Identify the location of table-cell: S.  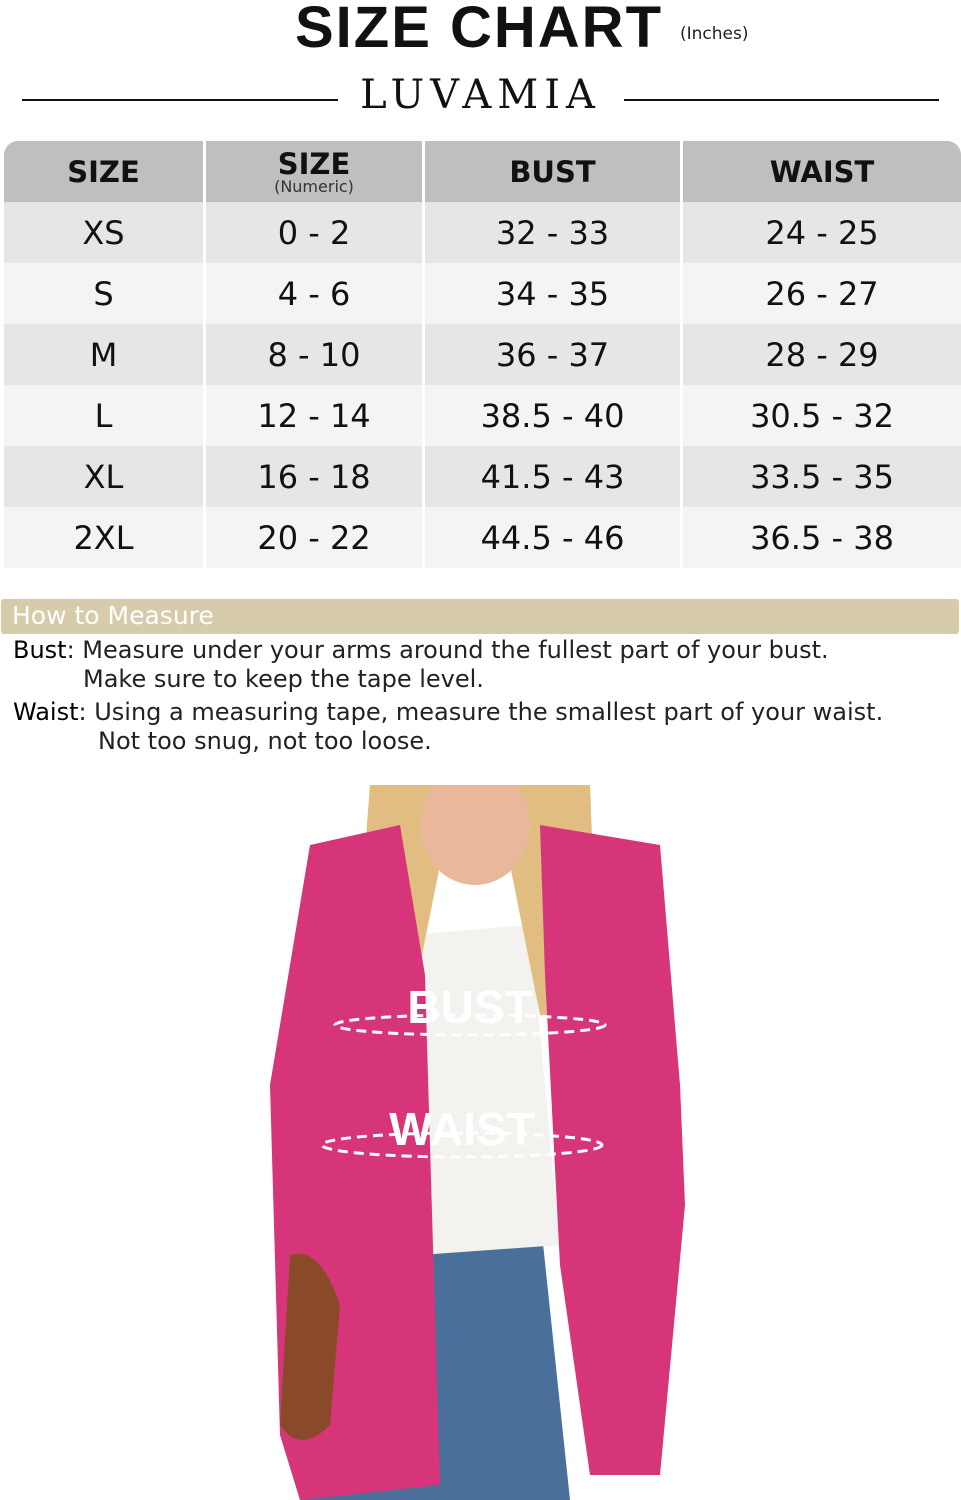
(103, 293).